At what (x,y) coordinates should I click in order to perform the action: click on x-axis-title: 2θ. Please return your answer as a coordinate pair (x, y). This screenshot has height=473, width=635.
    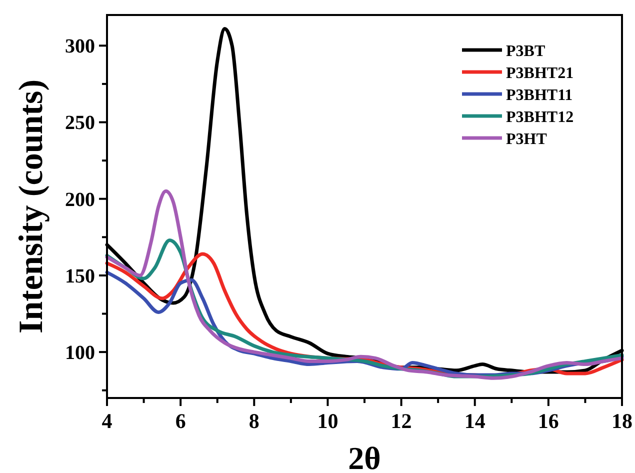
    Looking at the image, I should click on (364, 456).